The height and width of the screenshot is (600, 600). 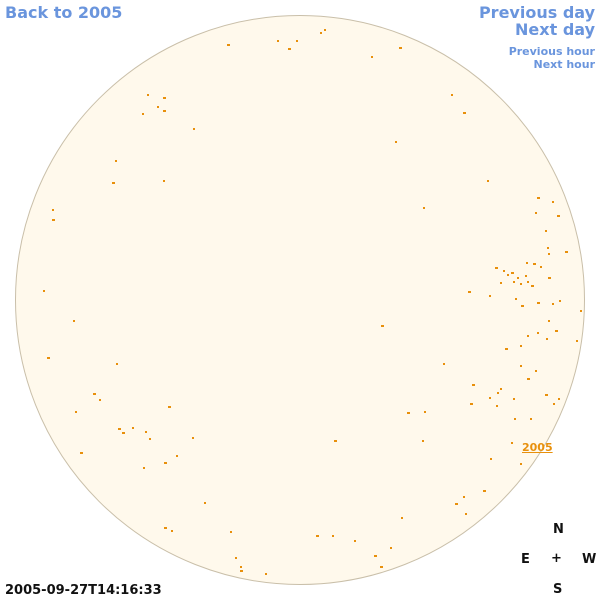 I want to click on compass-center: +, so click(x=556, y=558).